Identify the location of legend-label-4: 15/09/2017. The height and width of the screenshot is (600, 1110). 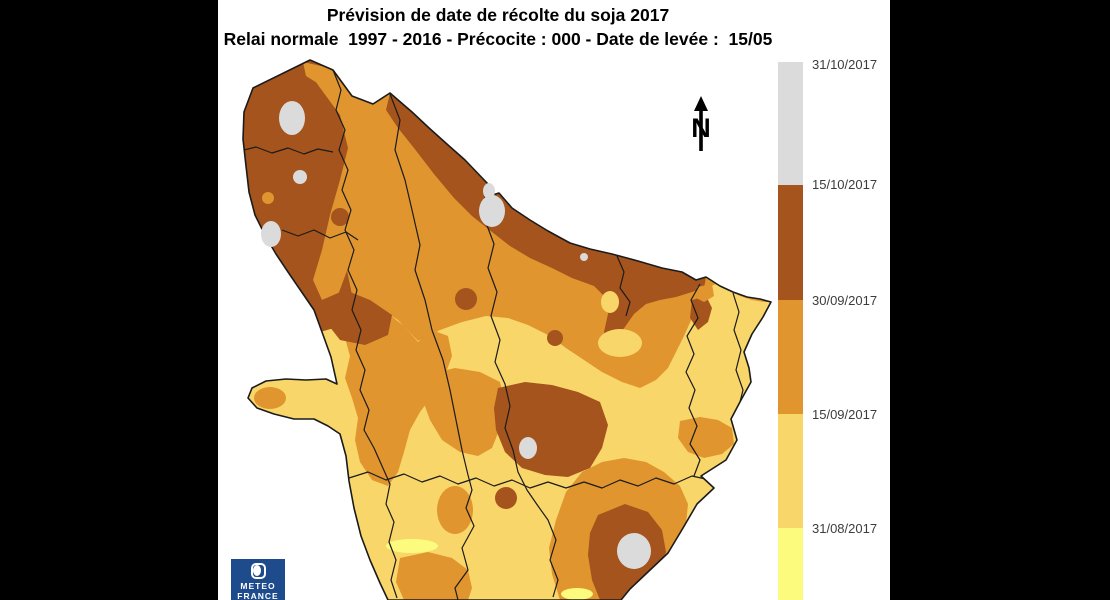
(845, 414).